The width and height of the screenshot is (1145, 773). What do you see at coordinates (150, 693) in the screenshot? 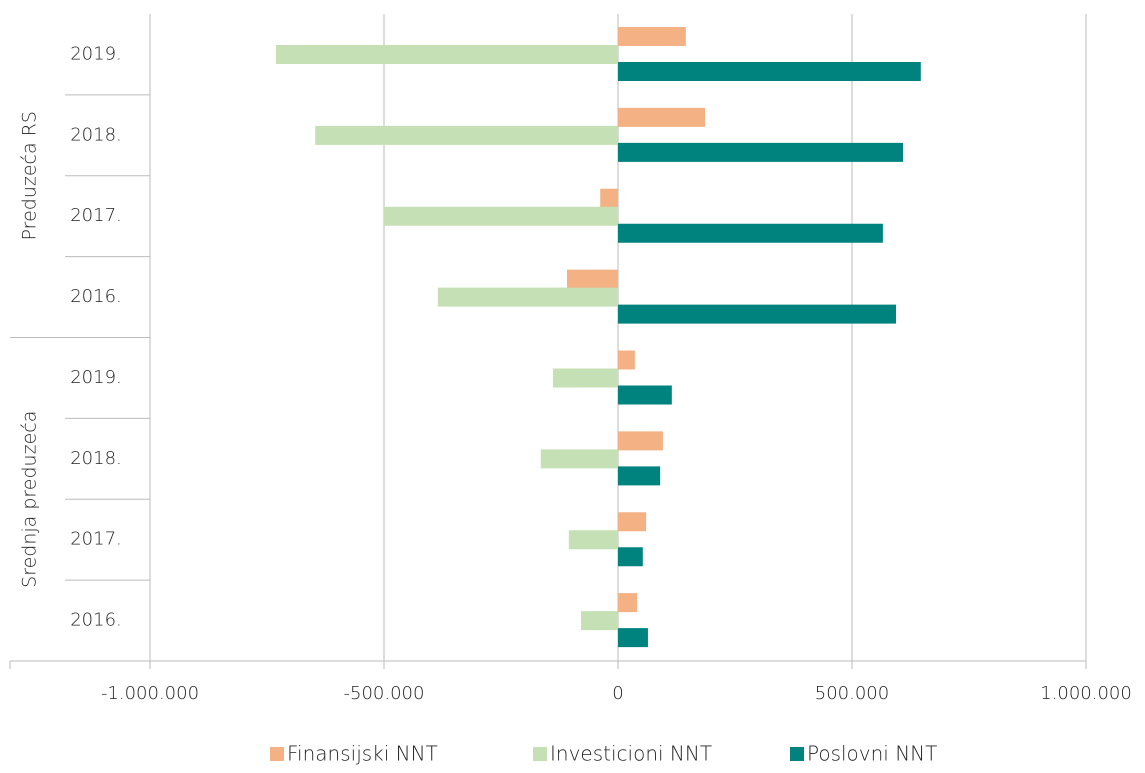
I see `x-tick-label: -1.000.000` at bounding box center [150, 693].